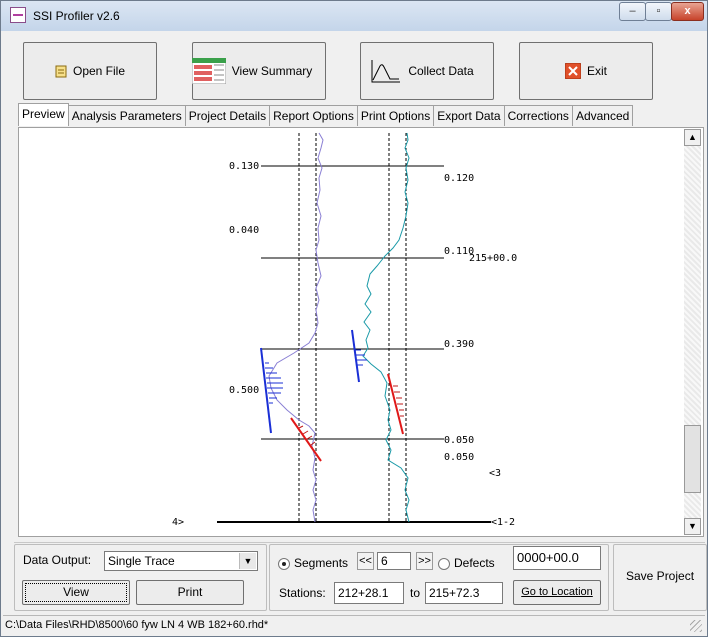 The height and width of the screenshot is (637, 708). What do you see at coordinates (306, 439) in the screenshot?
I see `red-event-marker-left` at bounding box center [306, 439].